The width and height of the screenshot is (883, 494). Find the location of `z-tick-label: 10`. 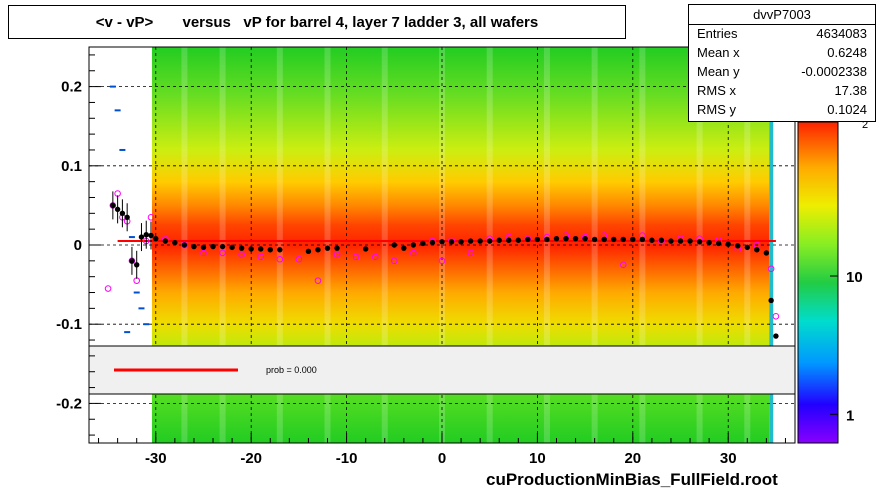

z-tick-label: 10 is located at coordinates (854, 277).